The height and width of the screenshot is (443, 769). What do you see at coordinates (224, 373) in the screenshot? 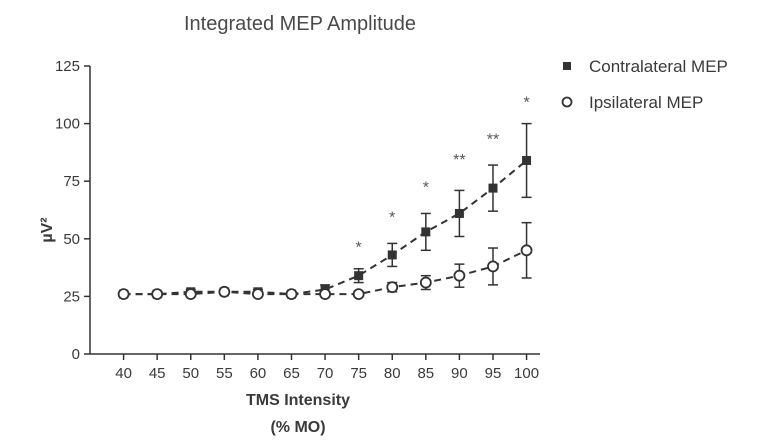
I see `x-tick-label: 55` at bounding box center [224, 373].